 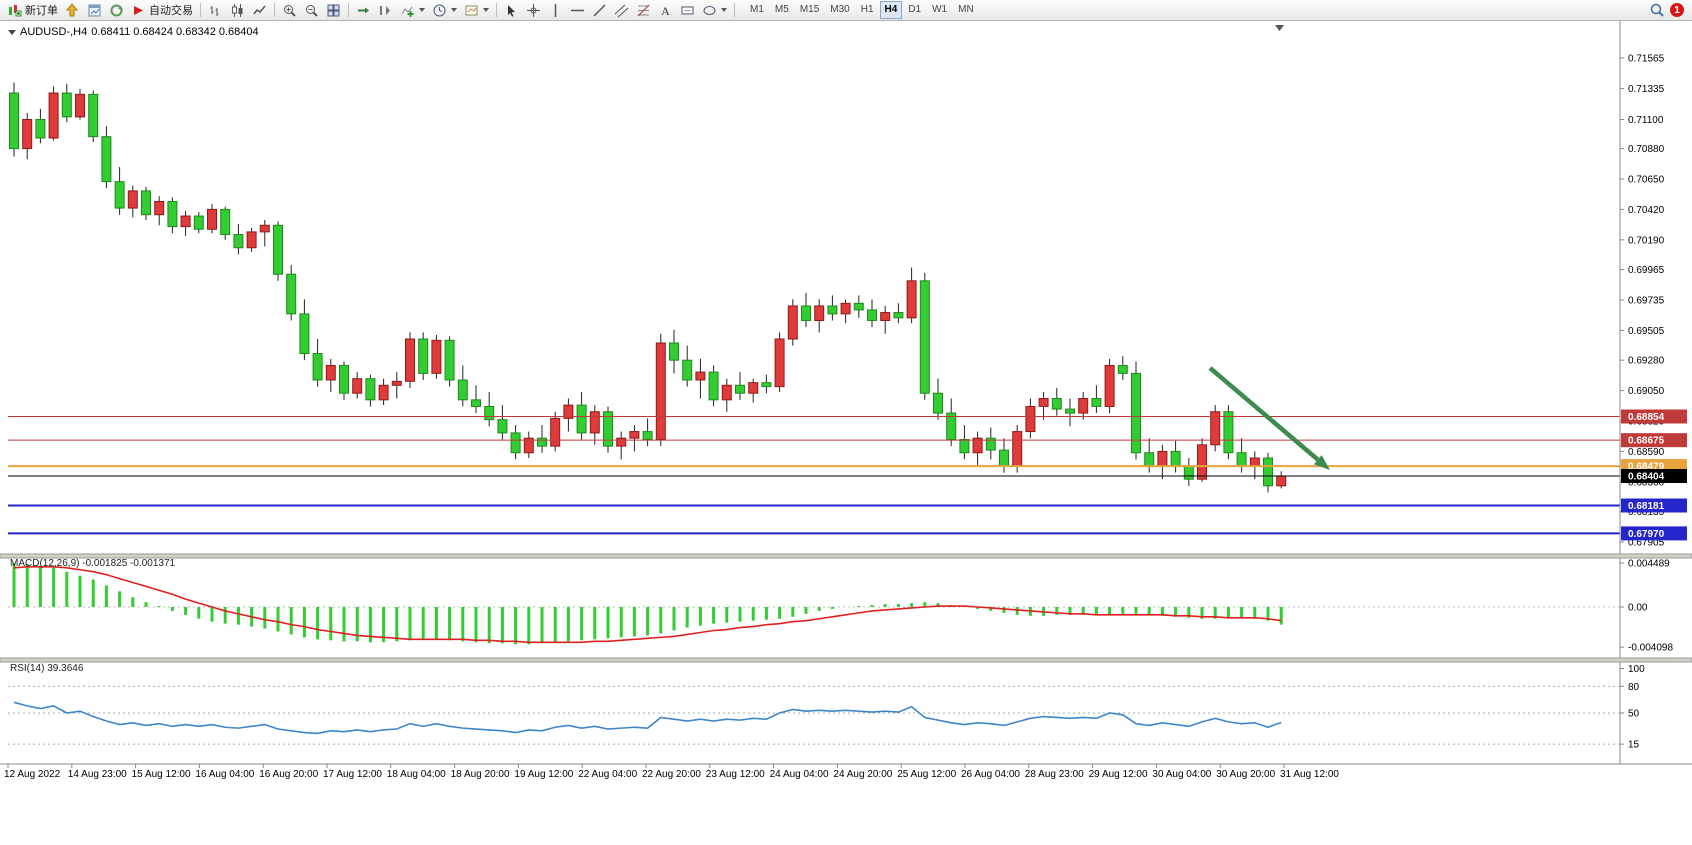 I want to click on tile-windows-button, so click(x=333, y=10).